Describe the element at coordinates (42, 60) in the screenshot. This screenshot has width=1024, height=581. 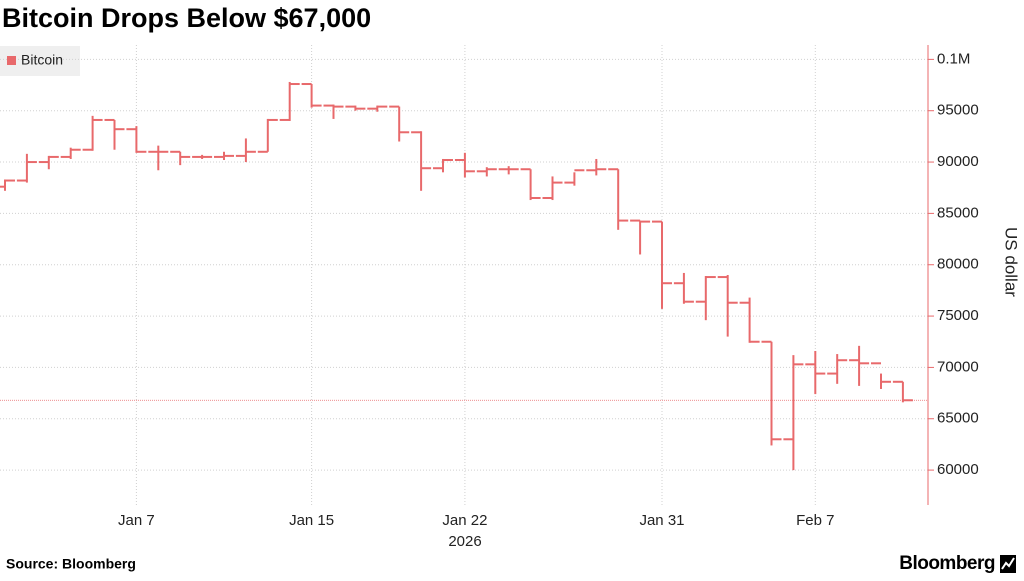
I see `legend-label: Bitcoin` at that location.